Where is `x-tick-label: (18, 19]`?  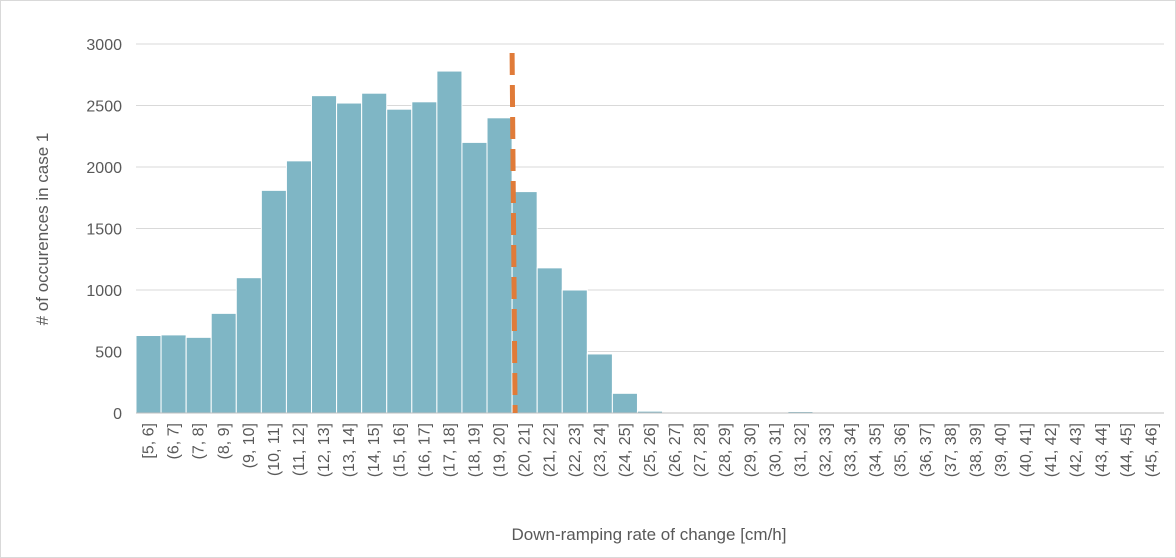
x-tick-label: (18, 19] is located at coordinates (474, 450).